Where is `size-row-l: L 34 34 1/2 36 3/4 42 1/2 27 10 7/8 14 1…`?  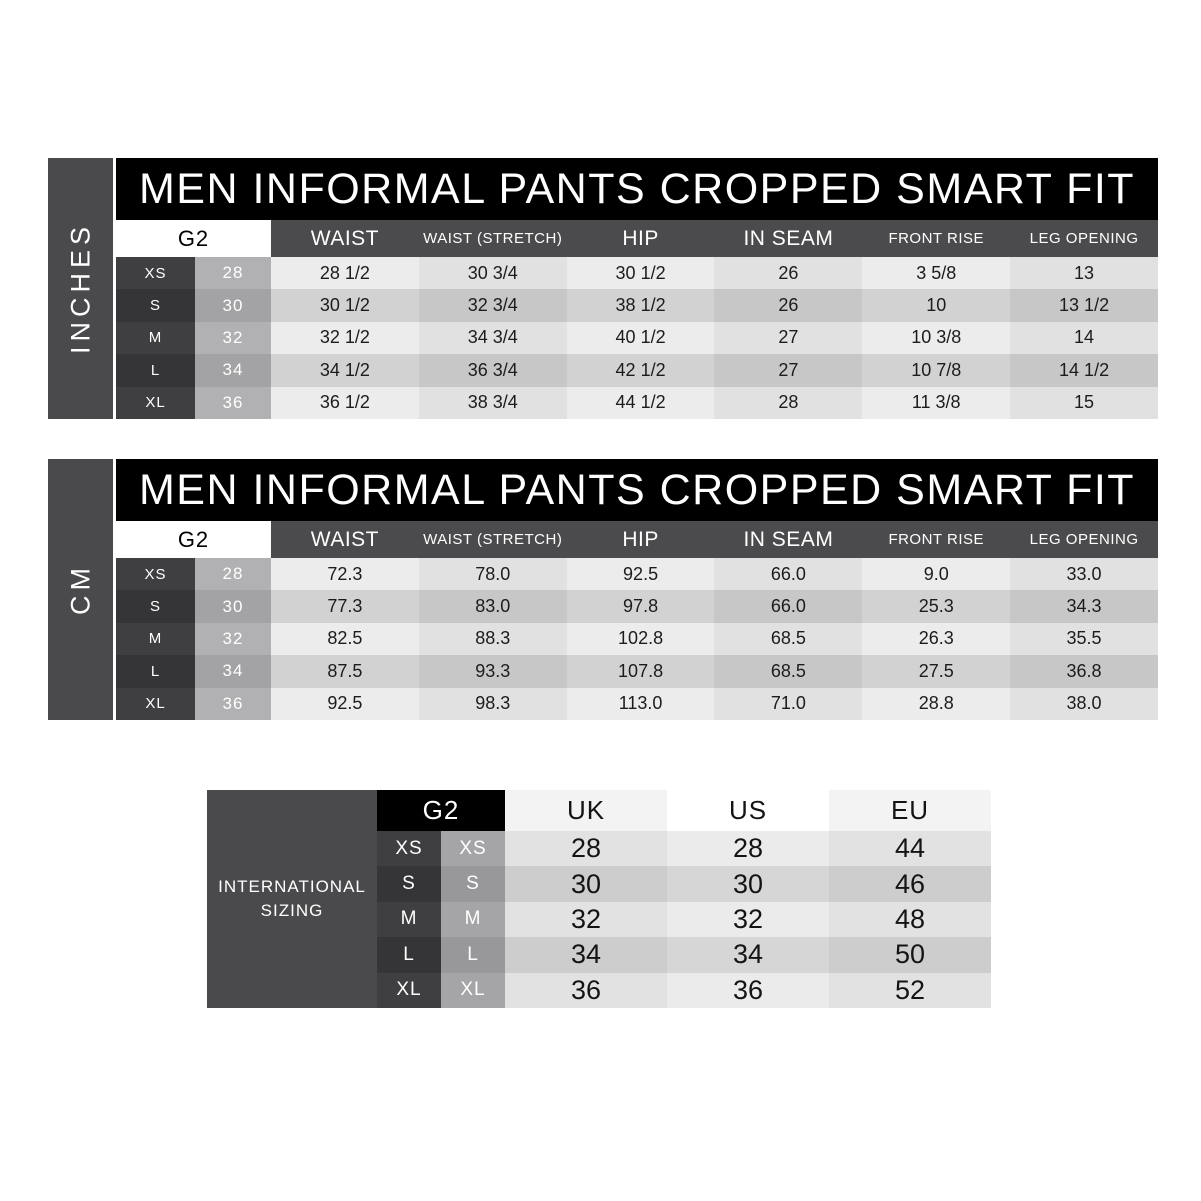
size-row-l: L 34 34 1/2 36 3/4 42 1/2 27 10 7/8 14 1… is located at coordinates (637, 370).